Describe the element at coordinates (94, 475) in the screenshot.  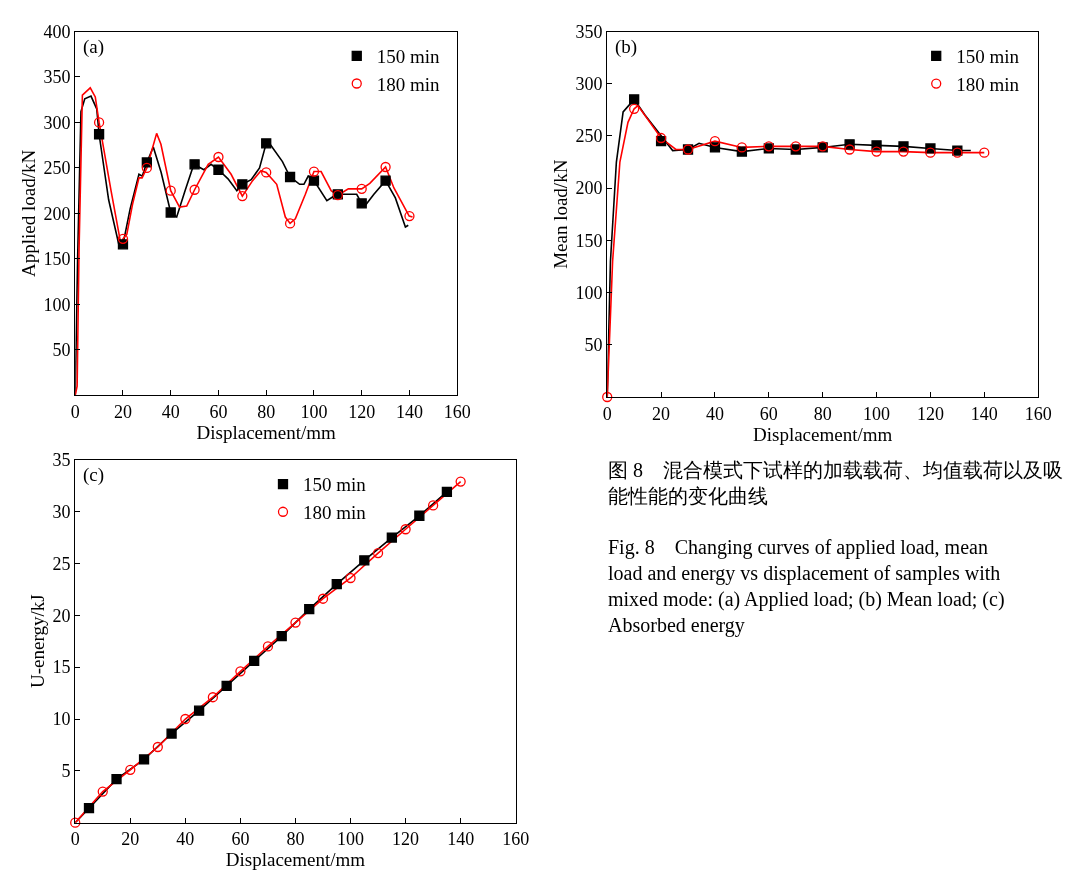
I see `annotation: (c)` at that location.